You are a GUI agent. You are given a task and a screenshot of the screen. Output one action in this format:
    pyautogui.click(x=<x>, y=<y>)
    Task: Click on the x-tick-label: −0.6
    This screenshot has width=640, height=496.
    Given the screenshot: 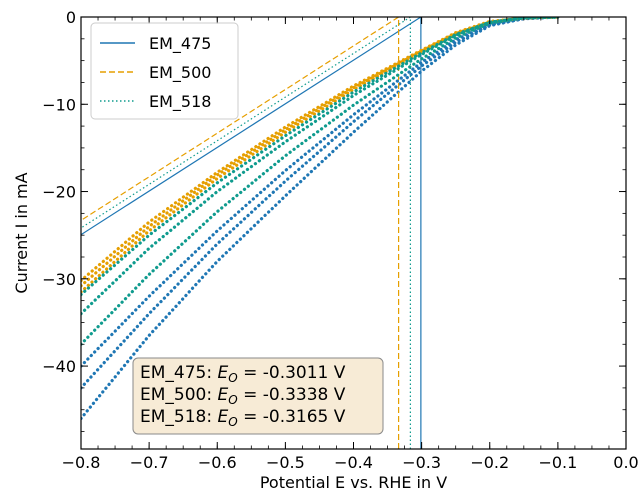 What is the action you would take?
    pyautogui.click(x=217, y=462)
    